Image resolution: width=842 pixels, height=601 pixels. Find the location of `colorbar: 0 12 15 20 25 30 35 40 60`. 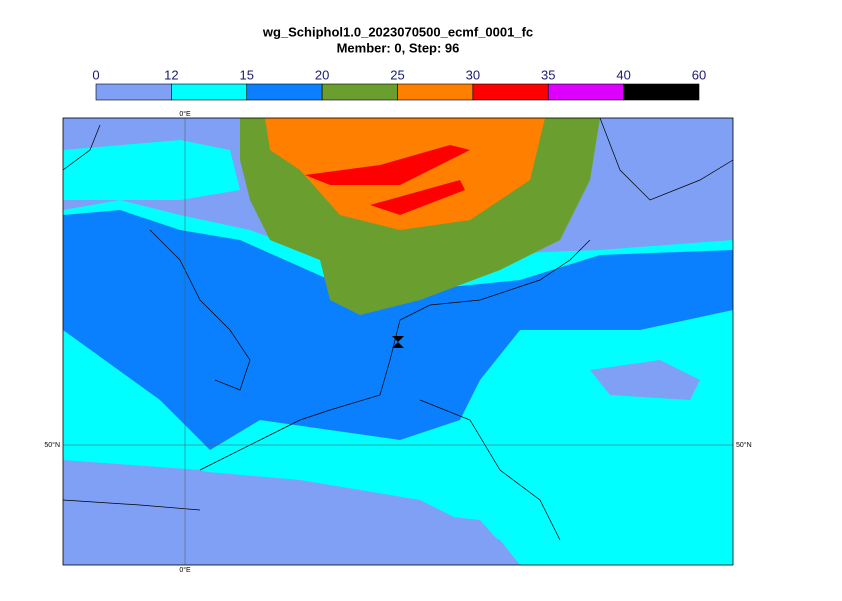

colorbar: 0 12 15 20 25 30 35 40 60 is located at coordinates (399, 84).